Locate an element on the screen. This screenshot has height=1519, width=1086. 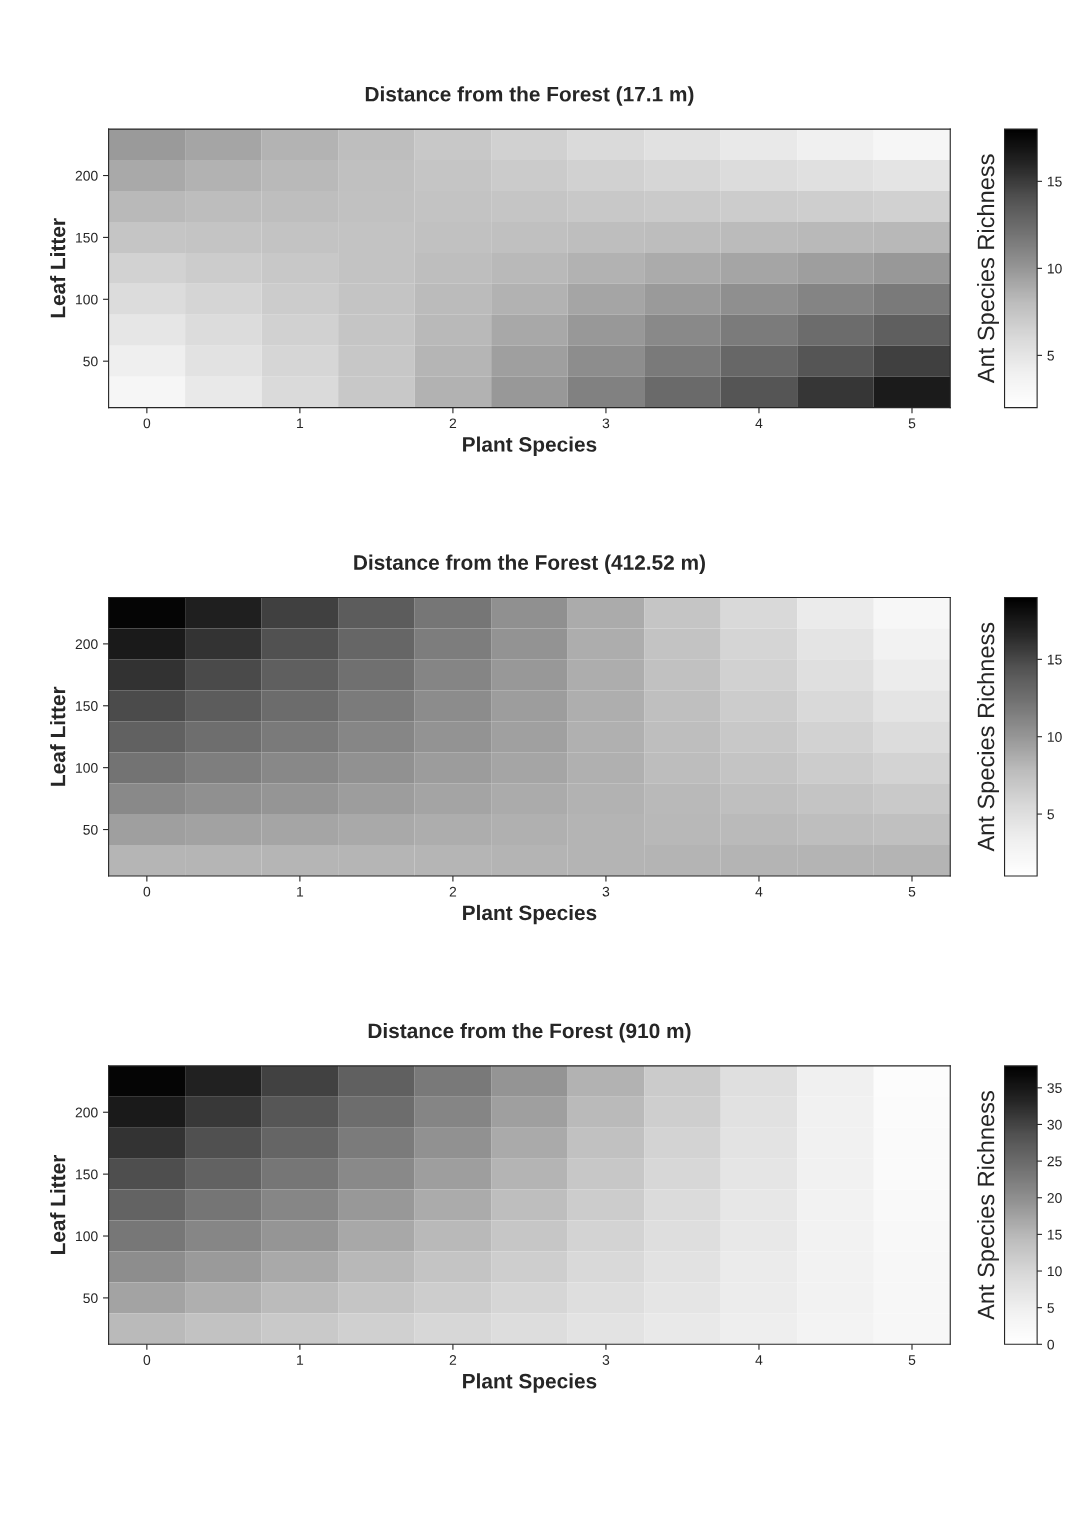
color-bar-label: 0 is located at coordinates (1051, 1344).